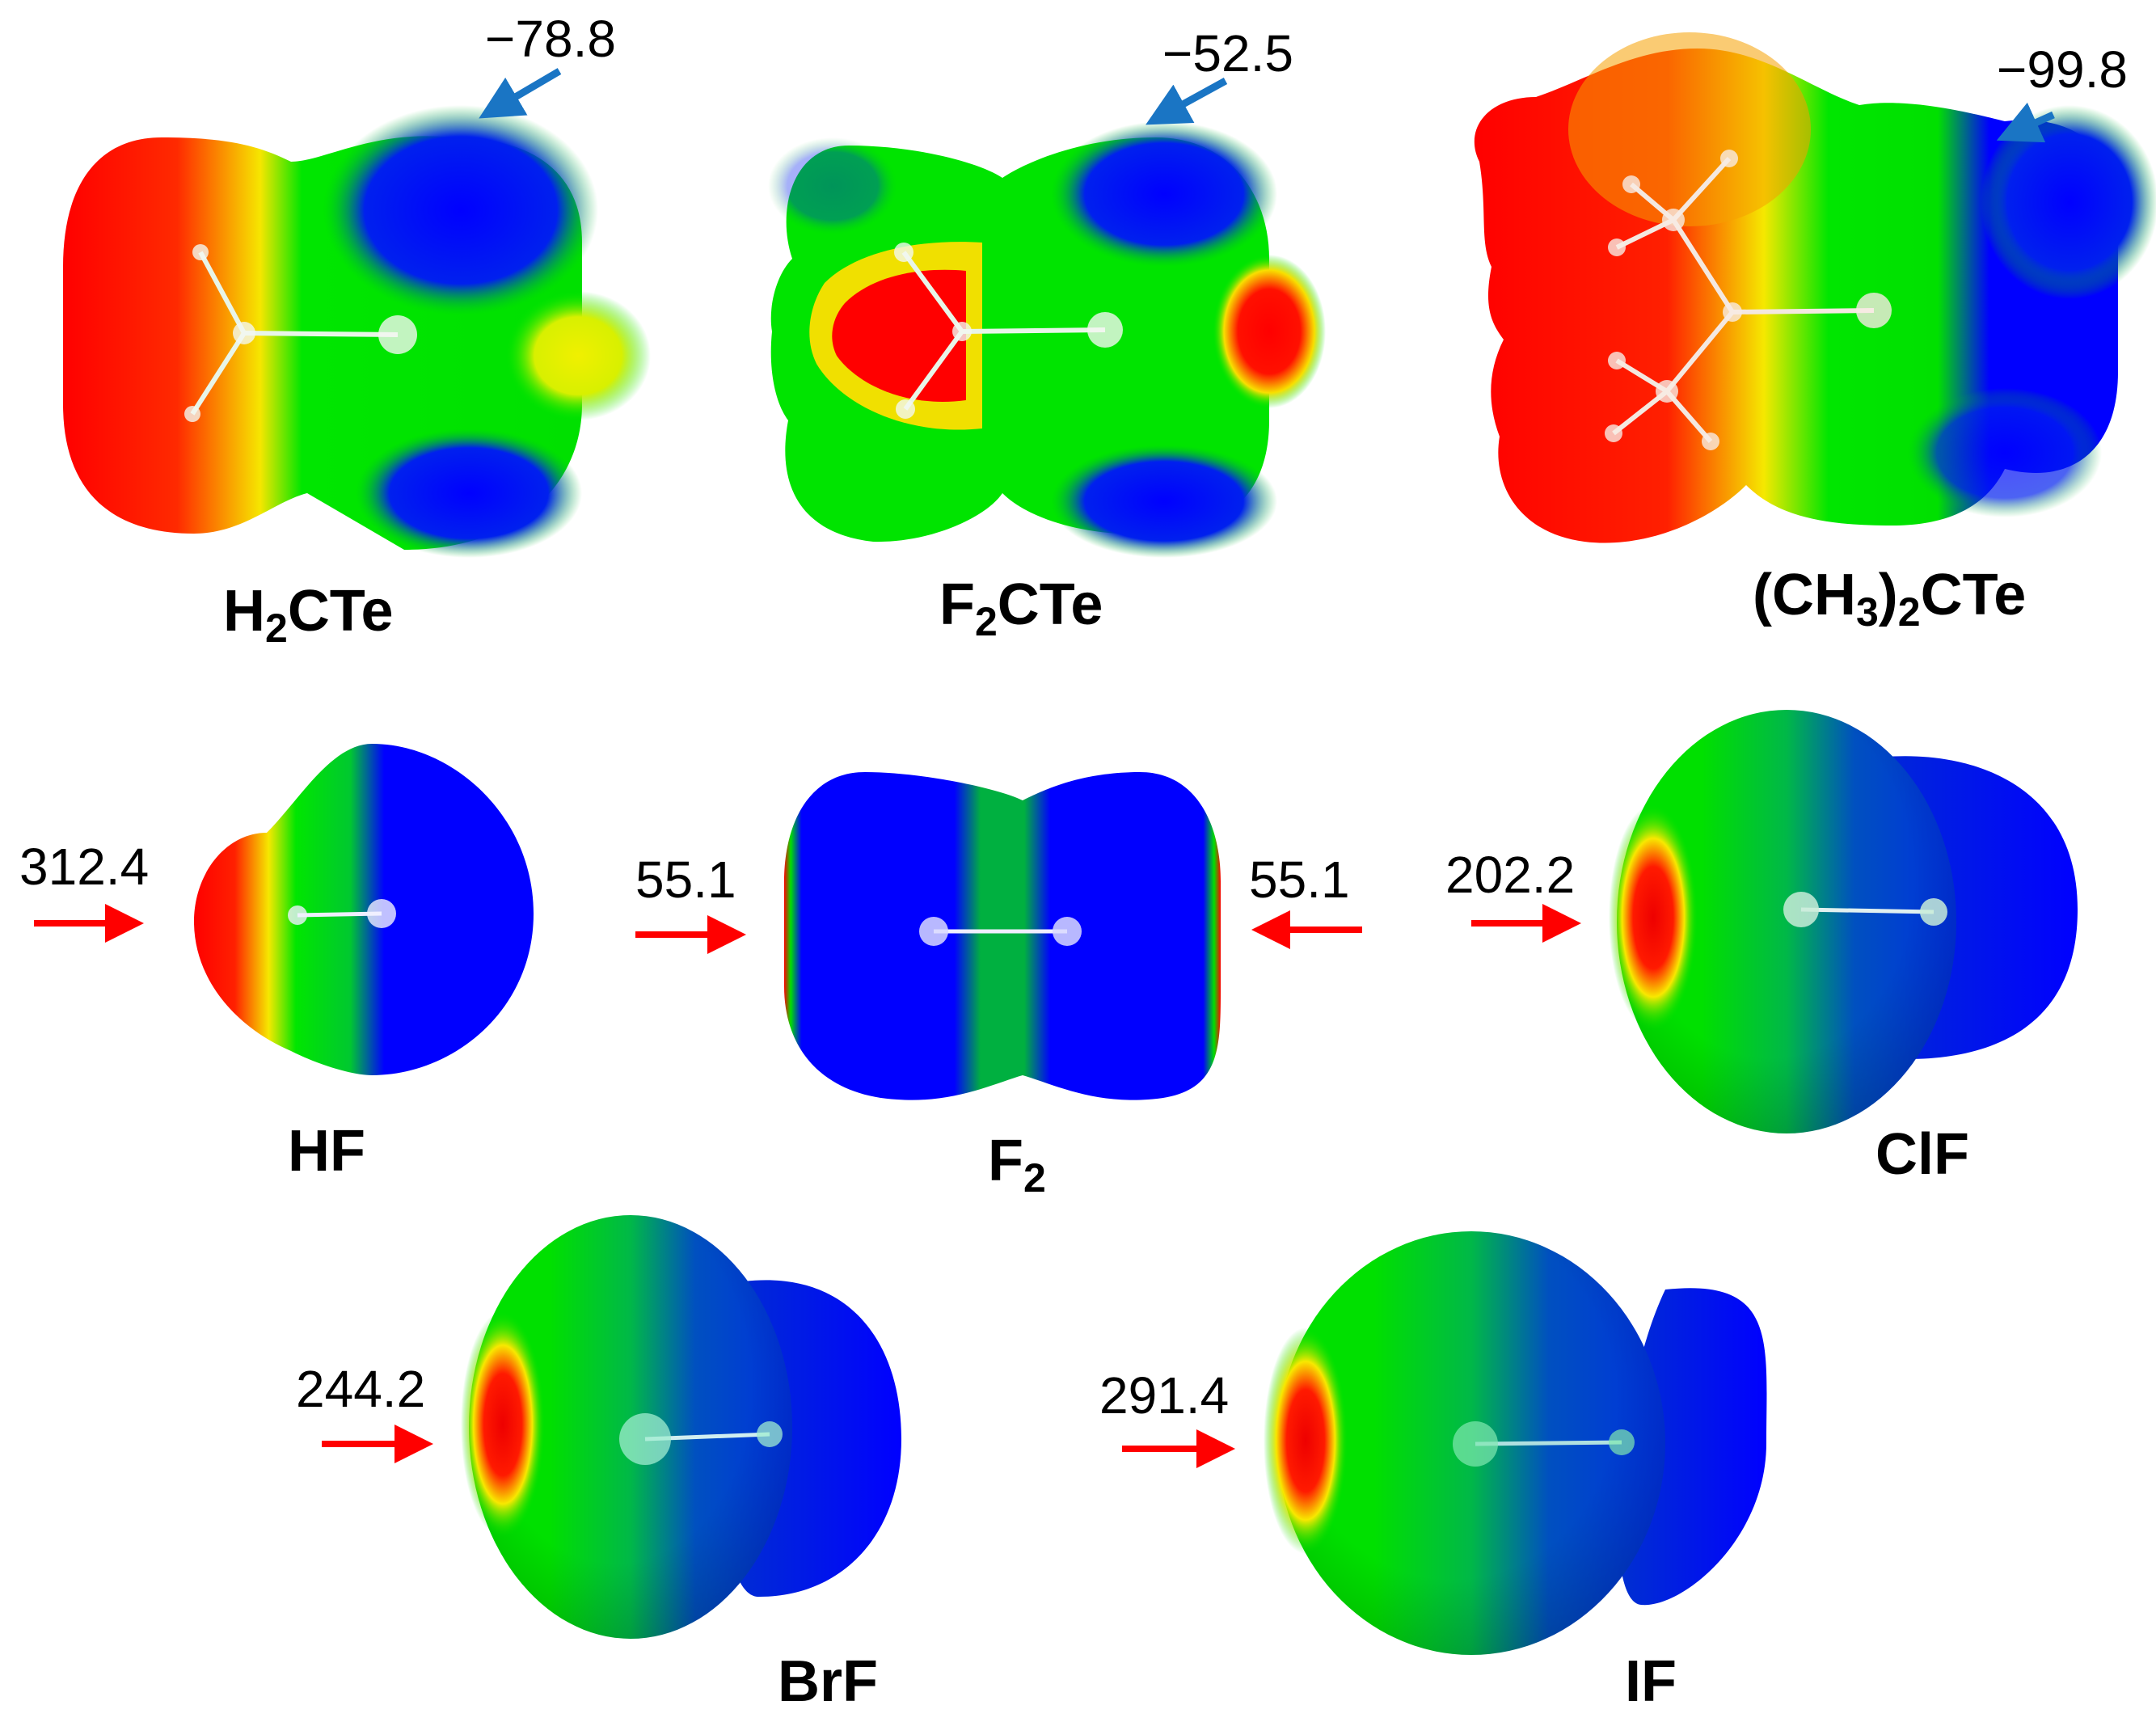  I want to click on f2cte-sigma-arrow, so click(1187, 101).